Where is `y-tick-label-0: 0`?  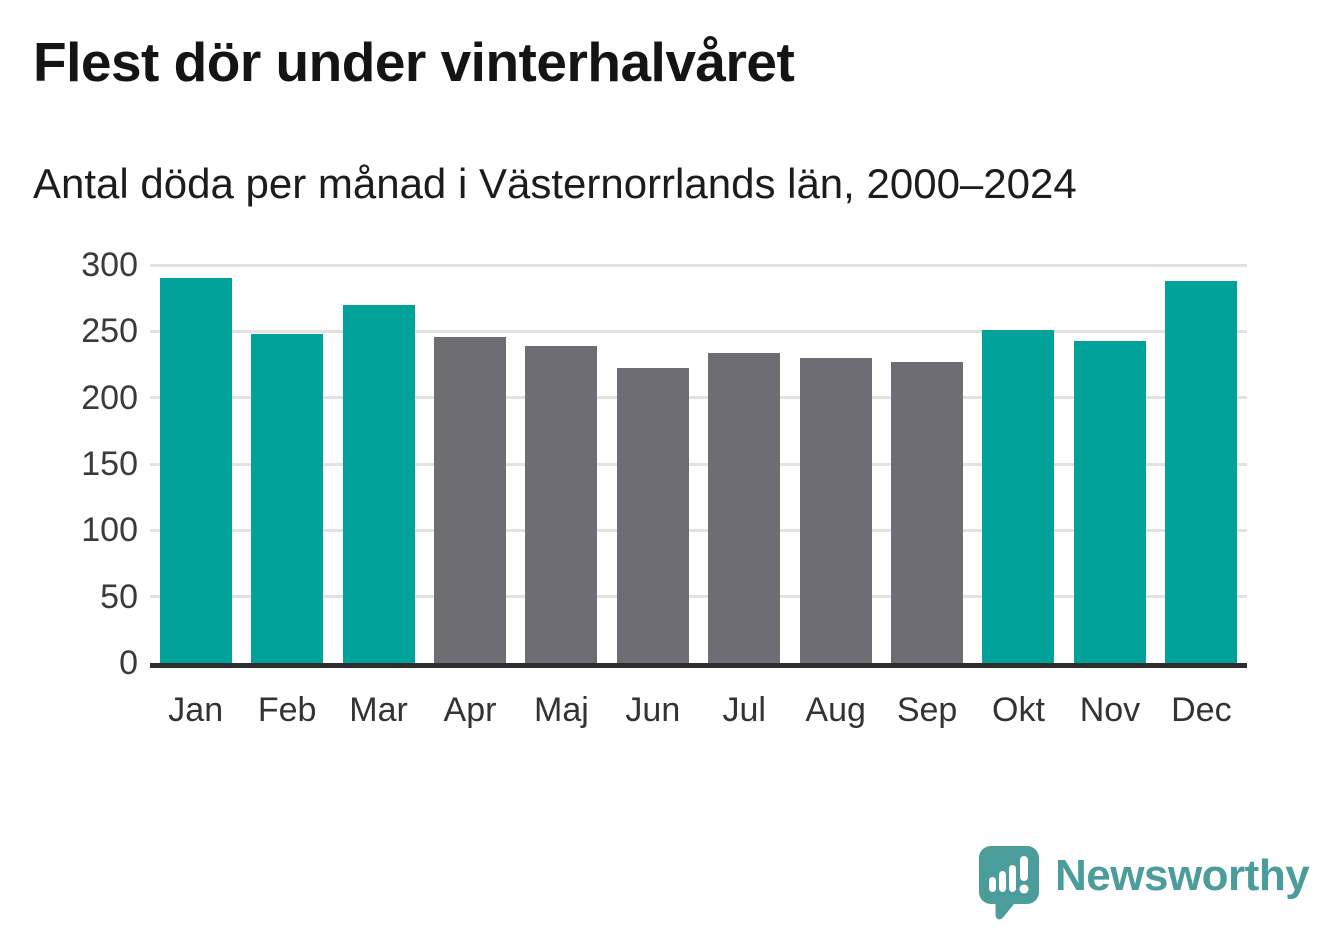
y-tick-label-0: 0 is located at coordinates (128, 663).